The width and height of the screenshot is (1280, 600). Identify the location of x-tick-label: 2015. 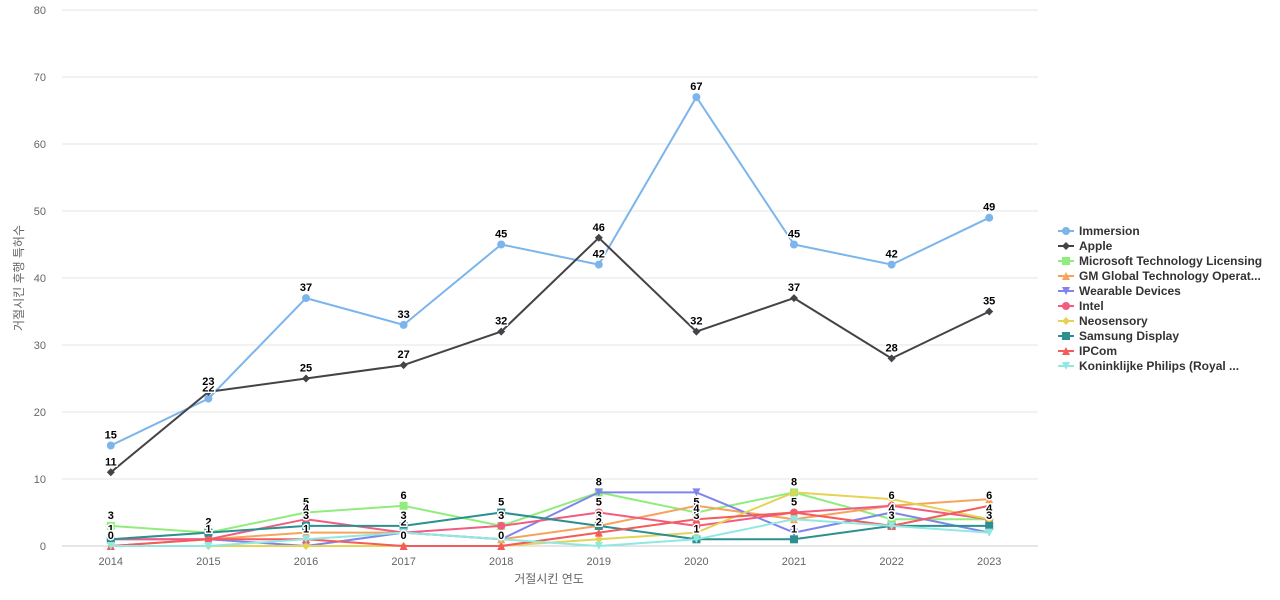
(208, 562).